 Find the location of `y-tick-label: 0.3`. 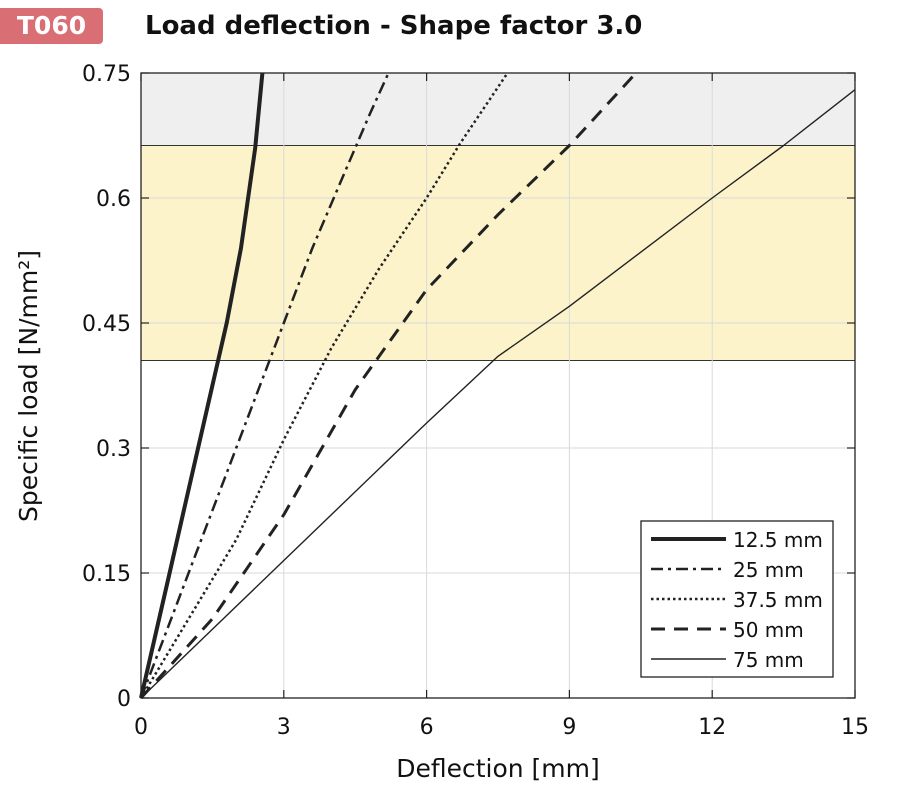

y-tick-label: 0.3 is located at coordinates (113, 449).